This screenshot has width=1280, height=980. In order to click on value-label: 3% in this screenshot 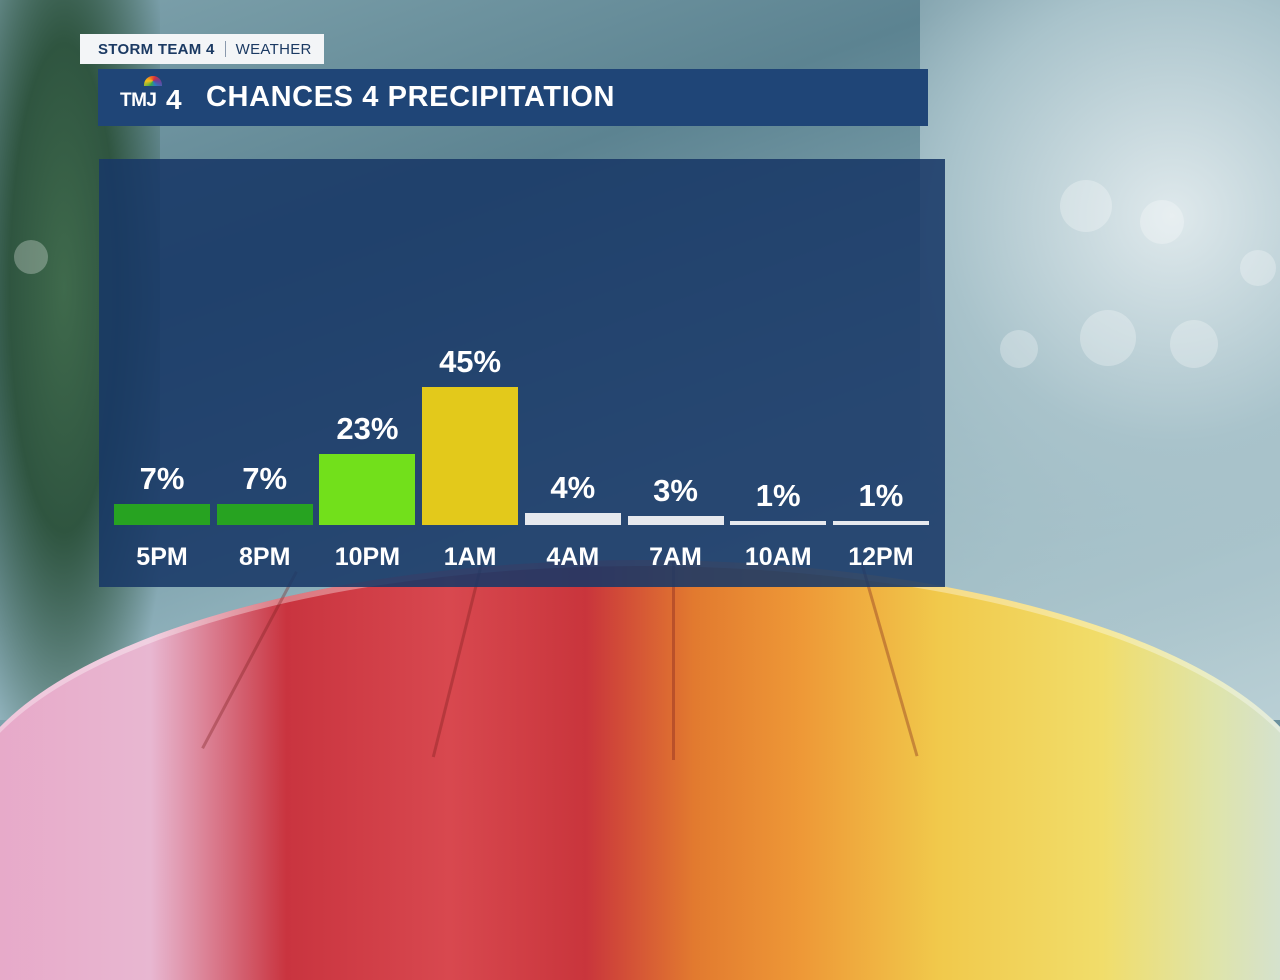, I will do `click(675, 490)`.